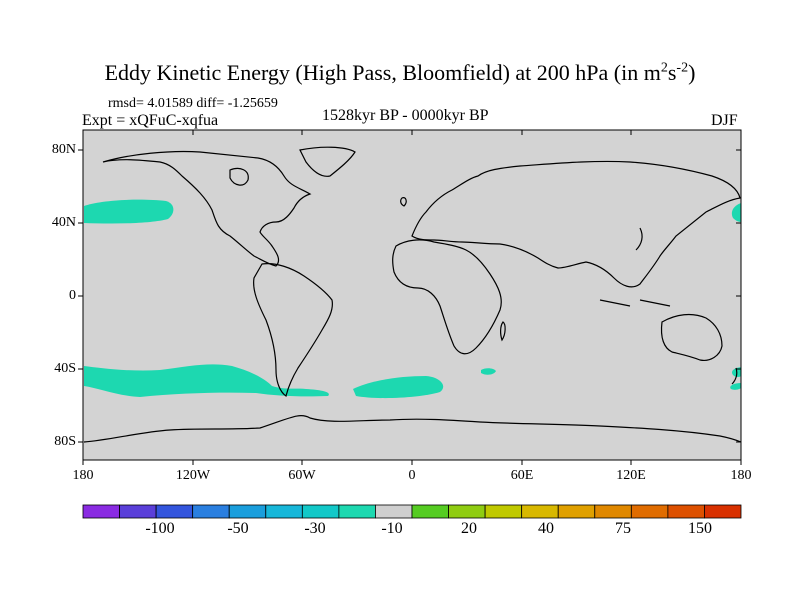  I want to click on lon-label: 60E, so click(522, 475).